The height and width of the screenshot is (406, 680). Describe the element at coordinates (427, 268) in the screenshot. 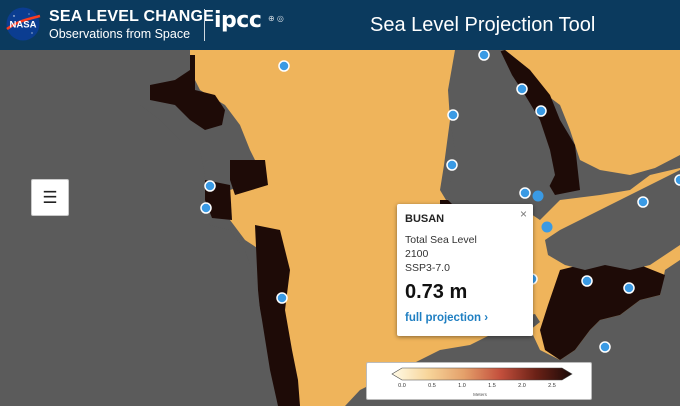

I see `popup-scenario: SSP3-7.0` at that location.